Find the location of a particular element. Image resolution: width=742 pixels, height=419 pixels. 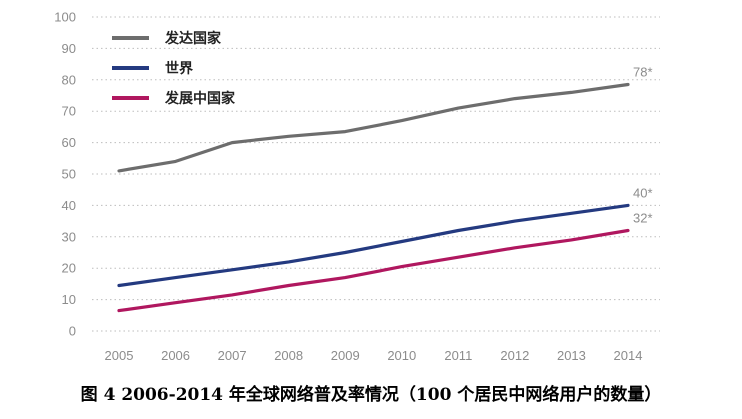

x-tick-label: 2012 is located at coordinates (514, 355).